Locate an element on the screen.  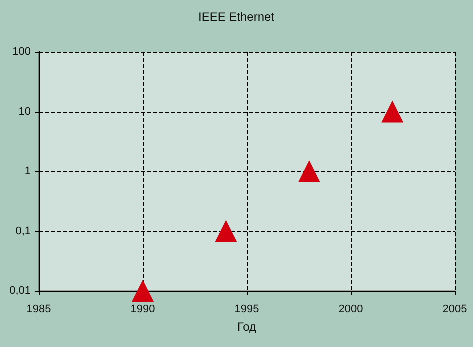
x-tick-label: 1995 is located at coordinates (247, 310).